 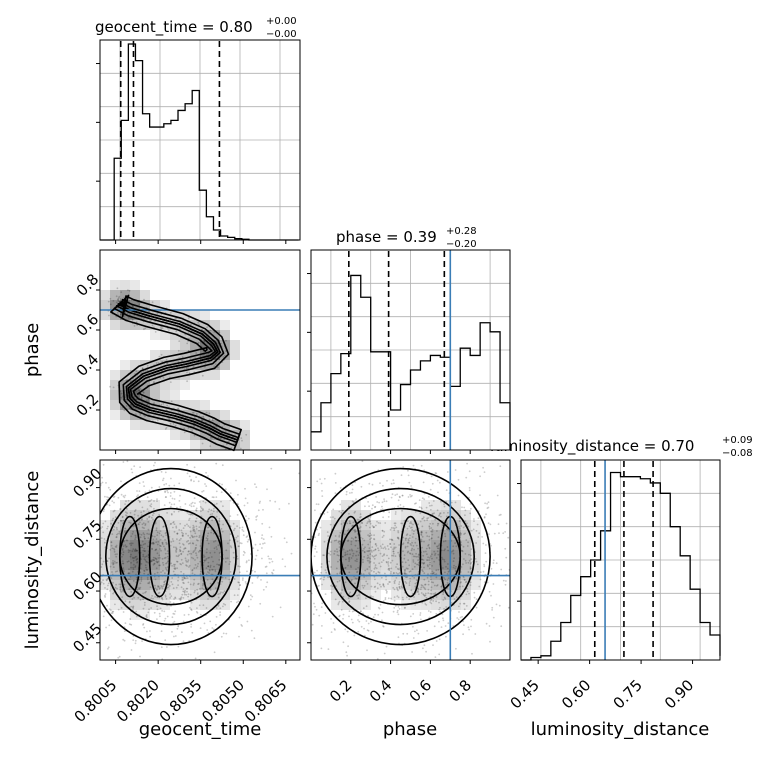 I want to click on xlabel-phase: phase, so click(x=410, y=729).